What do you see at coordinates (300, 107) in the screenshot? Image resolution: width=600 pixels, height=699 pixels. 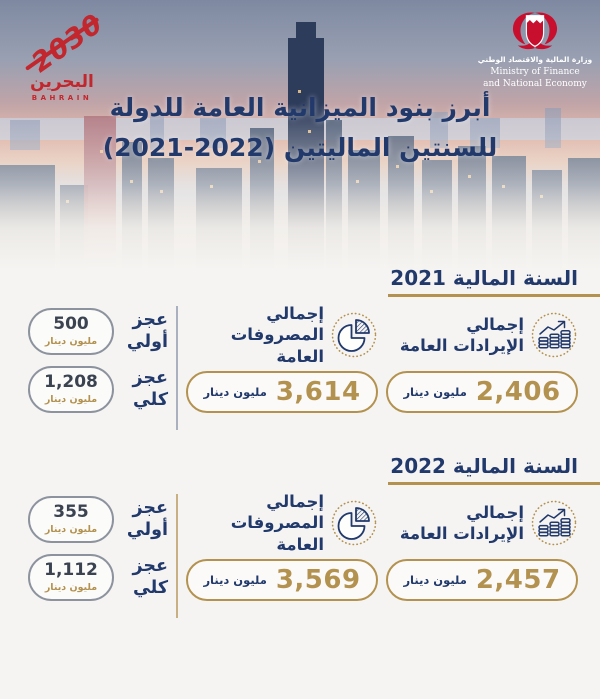 I see `title-line-1: أبرز بنود الميزانية العامة للدولة` at bounding box center [300, 107].